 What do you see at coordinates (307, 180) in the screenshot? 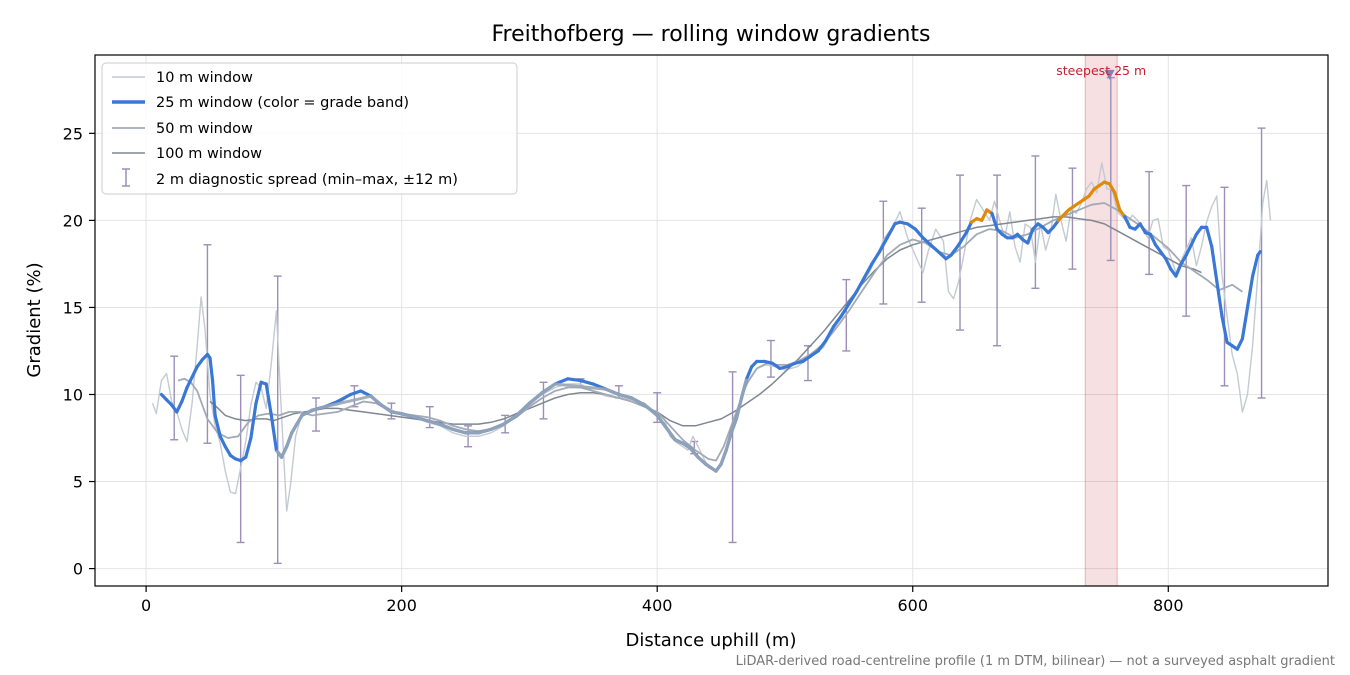
I see `legend-label-errorbar: 2 m diagnostic spread (min–max, ±12 m)` at bounding box center [307, 180].